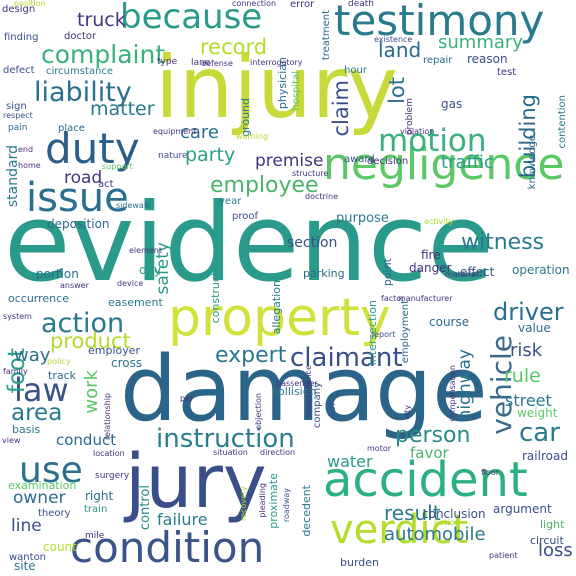 This screenshot has height=576, width=576. What do you see at coordinates (78, 224) in the screenshot?
I see `word-deposition: deposition` at bounding box center [78, 224].